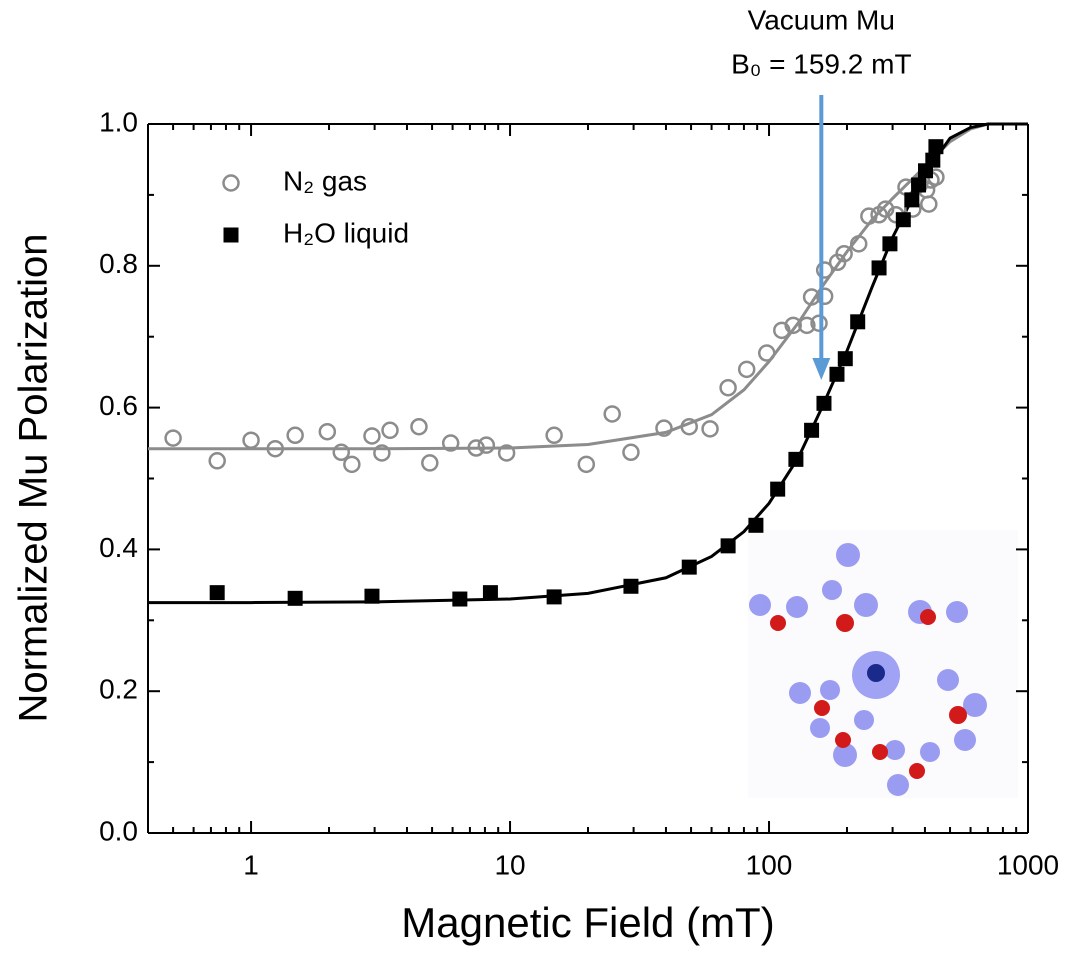  Describe the element at coordinates (876, 673) in the screenshot. I see `inset-atom` at that location.